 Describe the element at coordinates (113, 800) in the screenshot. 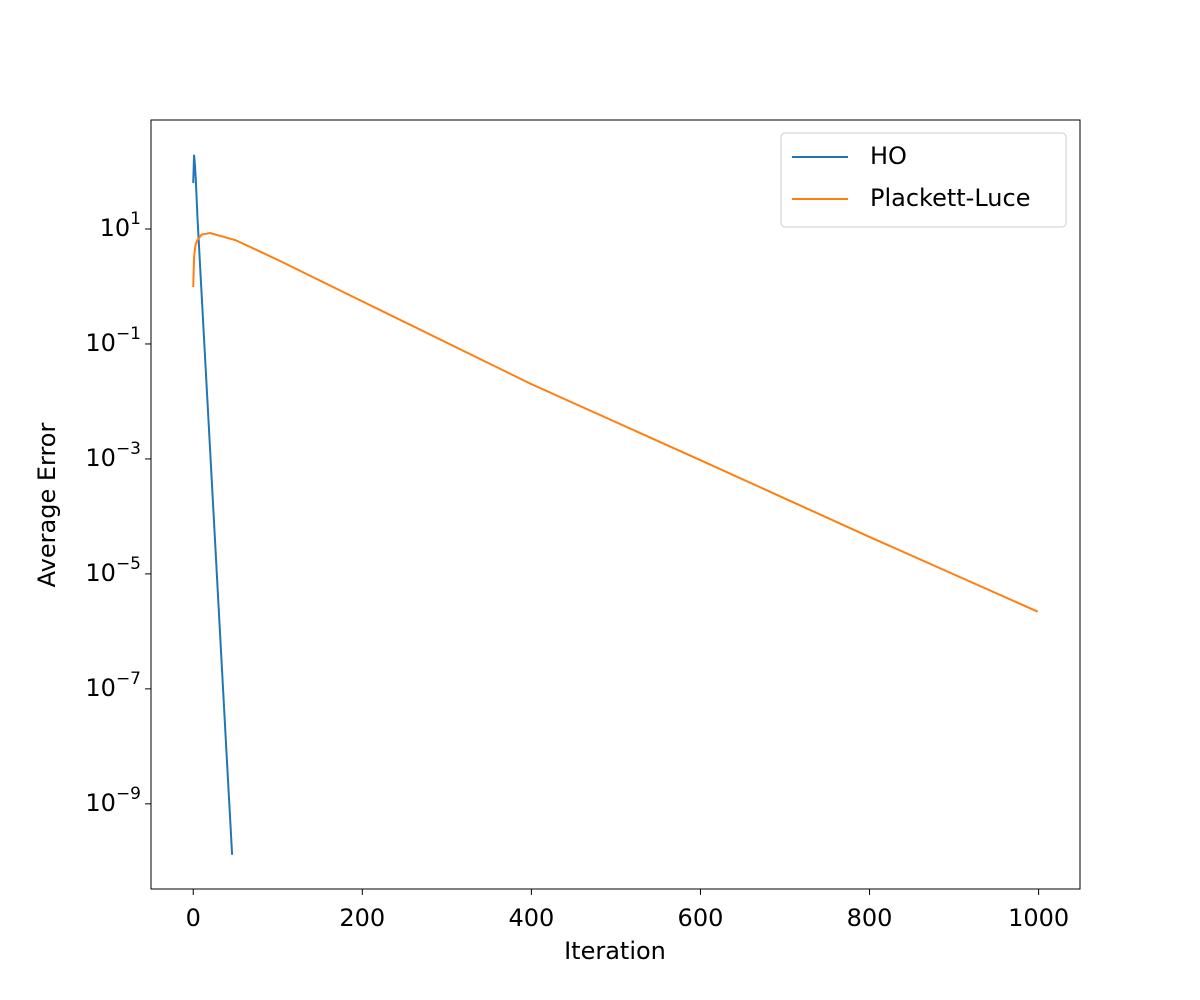

I see `y-tick-label: 10⁻⁹` at that location.